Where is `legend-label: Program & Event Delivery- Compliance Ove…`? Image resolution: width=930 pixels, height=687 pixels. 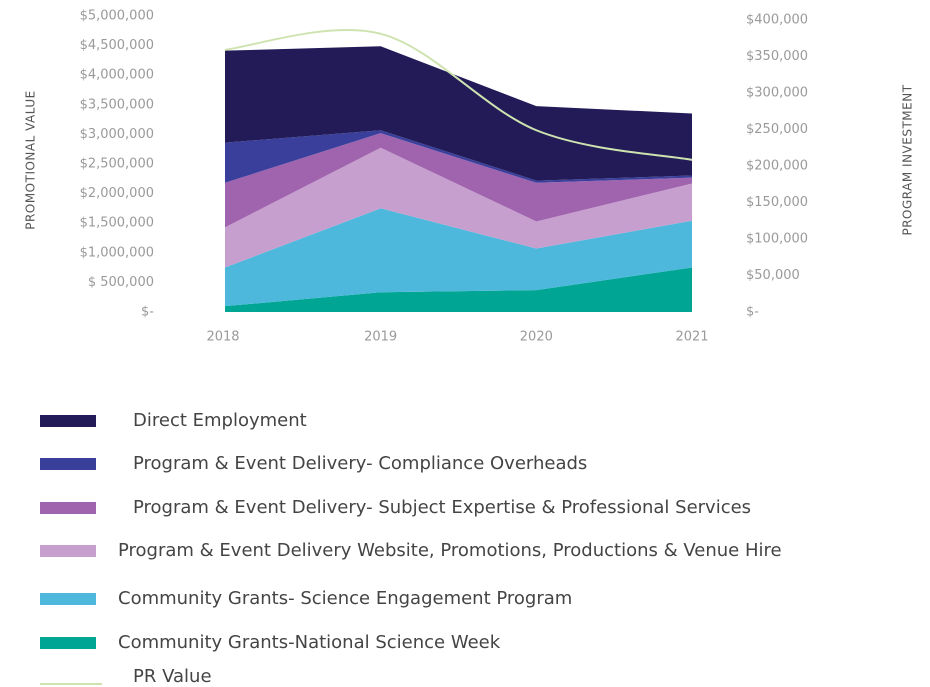 legend-label: Program & Event Delivery- Compliance Ove… is located at coordinates (360, 463).